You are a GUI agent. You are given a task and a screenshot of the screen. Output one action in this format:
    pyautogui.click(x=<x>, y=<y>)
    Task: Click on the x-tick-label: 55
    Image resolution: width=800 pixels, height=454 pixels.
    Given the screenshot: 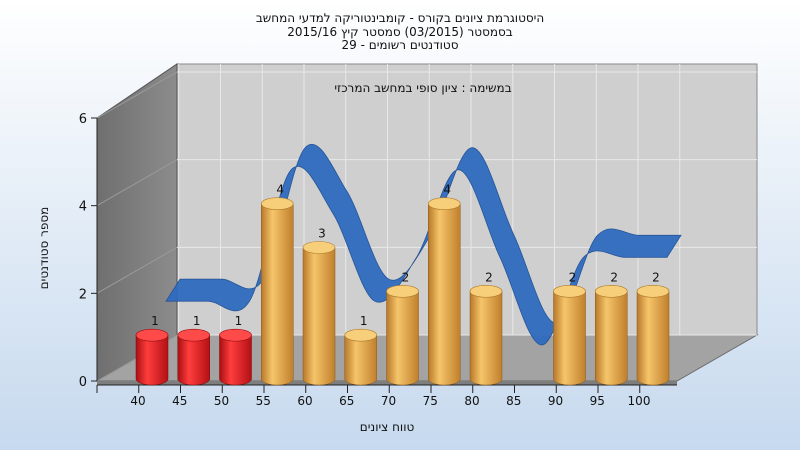 What is the action you would take?
    pyautogui.click(x=263, y=401)
    